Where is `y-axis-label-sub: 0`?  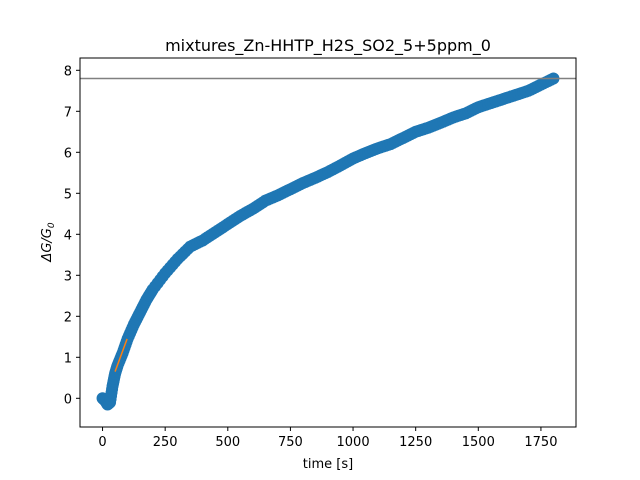 y-axis-label-sub: 0 is located at coordinates (52, 225).